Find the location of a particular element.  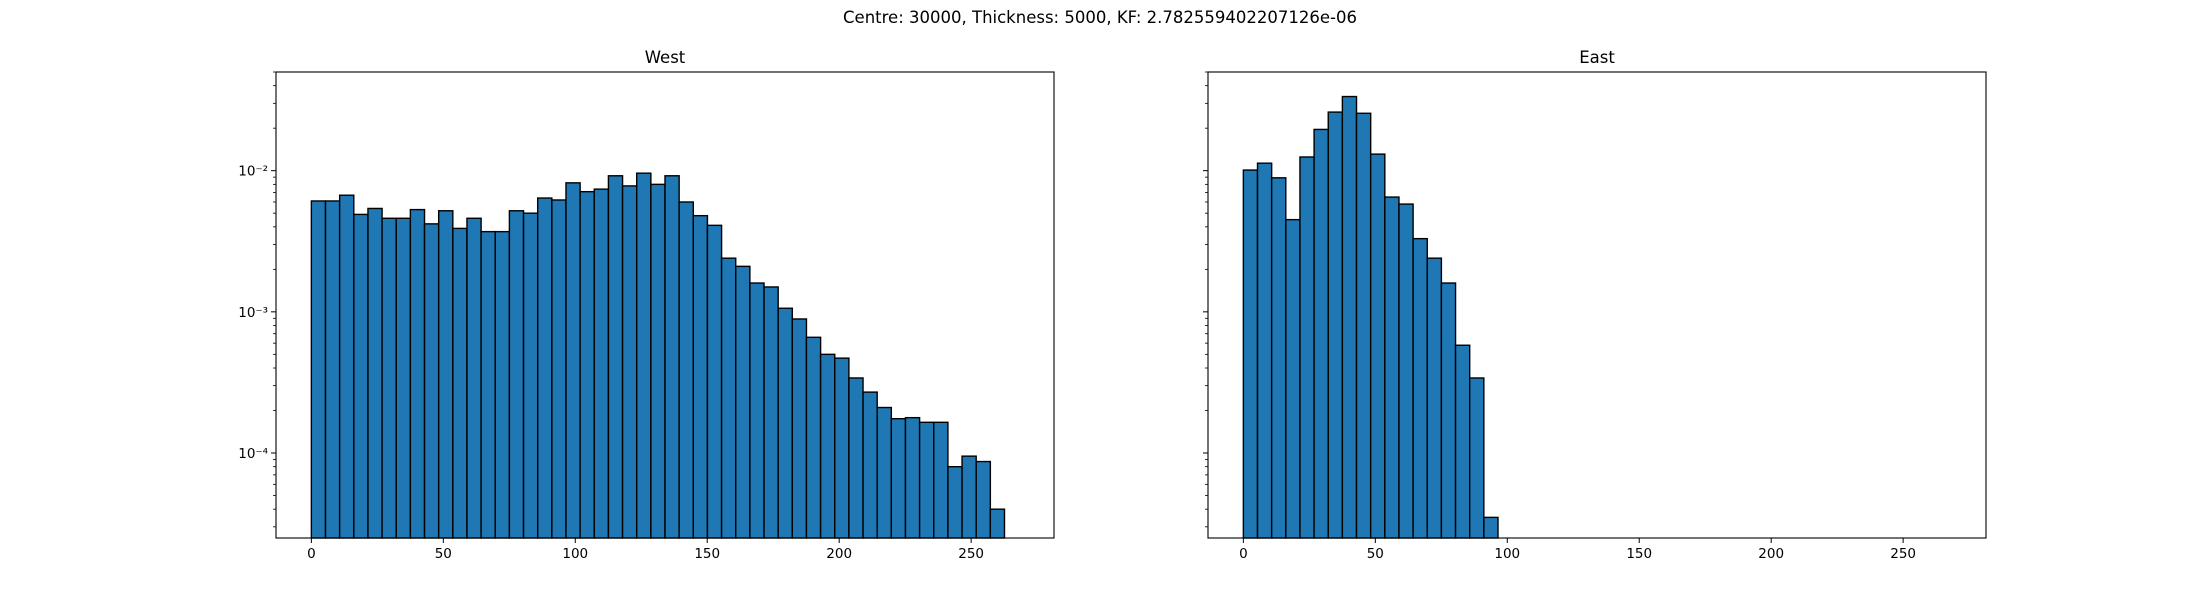

east-xtick-label-50: 50 is located at coordinates (1375, 554).